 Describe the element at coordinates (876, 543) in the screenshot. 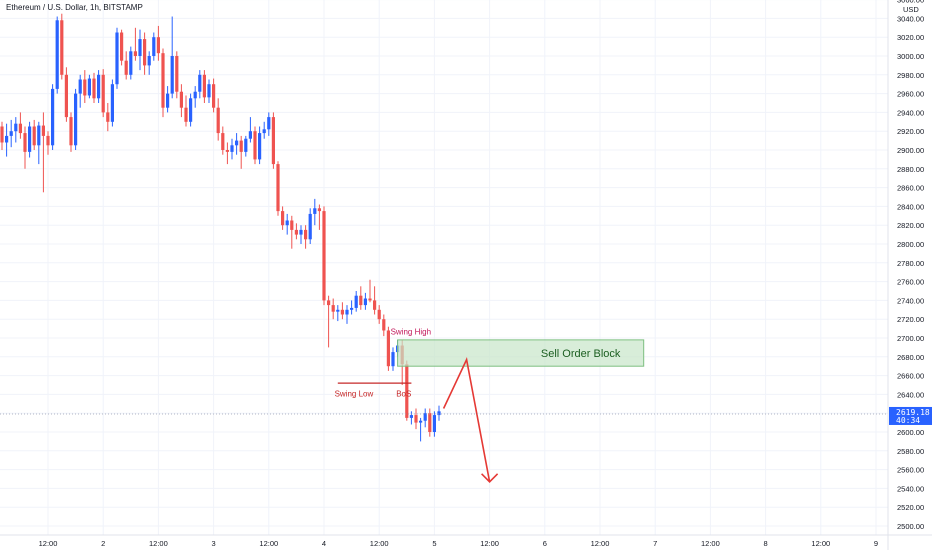

I see `x-tick-label: 9` at that location.